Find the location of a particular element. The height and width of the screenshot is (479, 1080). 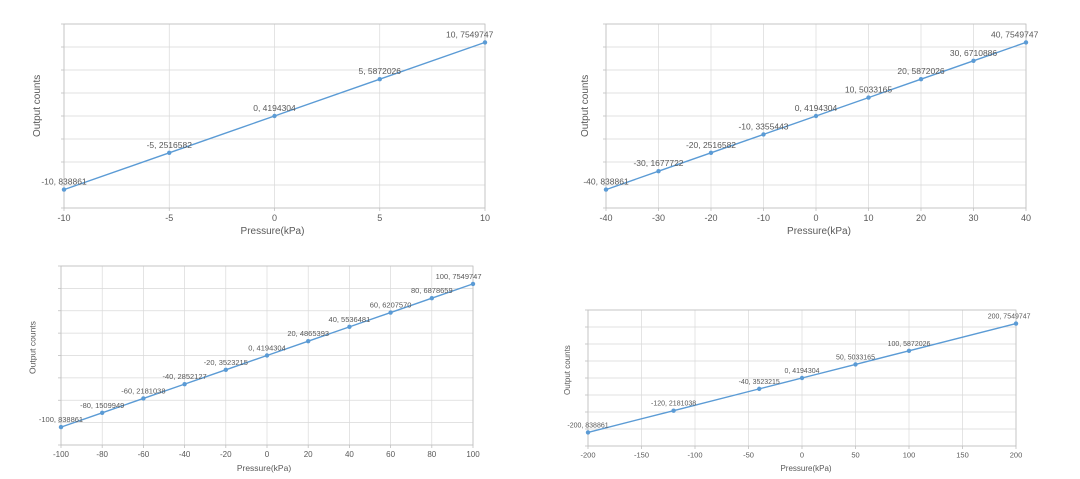

svg-text: 100, 5872026 is located at coordinates (909, 344).